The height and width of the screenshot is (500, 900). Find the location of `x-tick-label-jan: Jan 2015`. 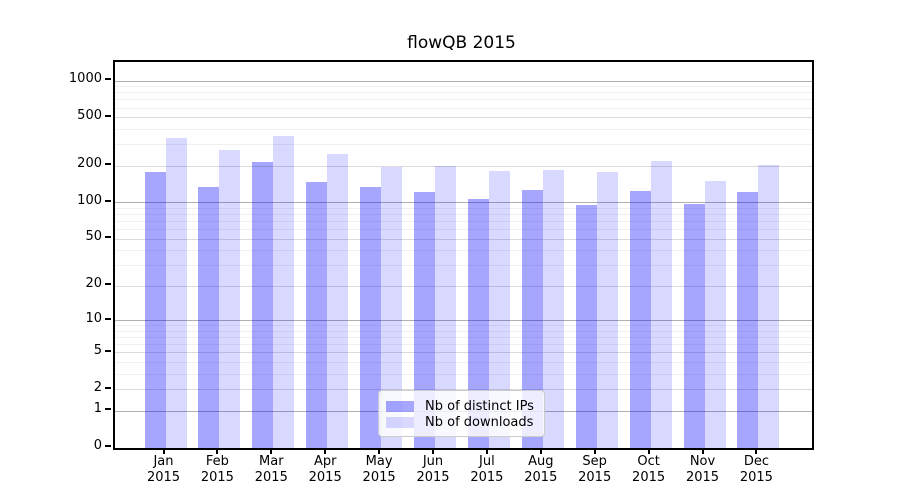

x-tick-label-jan: Jan 2015 is located at coordinates (163, 469).